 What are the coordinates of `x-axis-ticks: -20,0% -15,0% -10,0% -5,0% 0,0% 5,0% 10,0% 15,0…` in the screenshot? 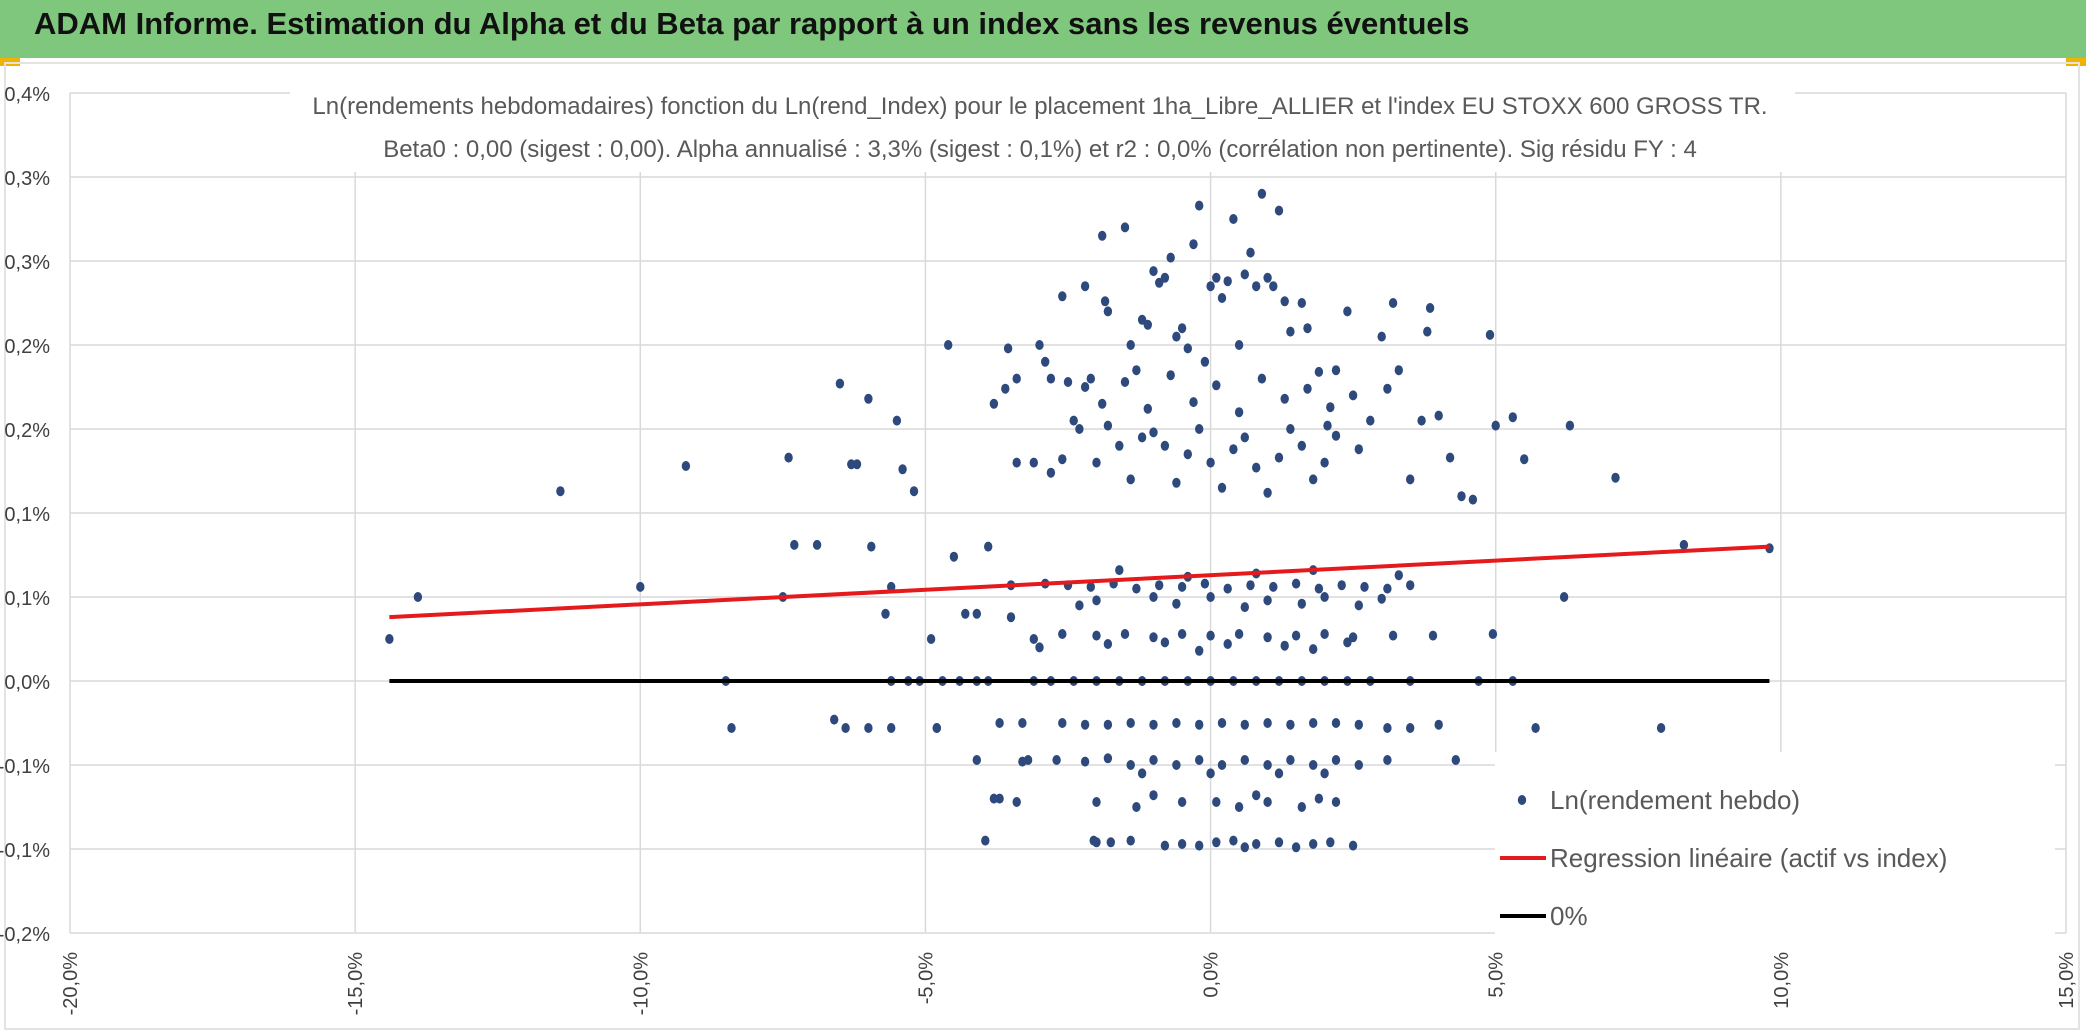 It's located at (1069, 984).